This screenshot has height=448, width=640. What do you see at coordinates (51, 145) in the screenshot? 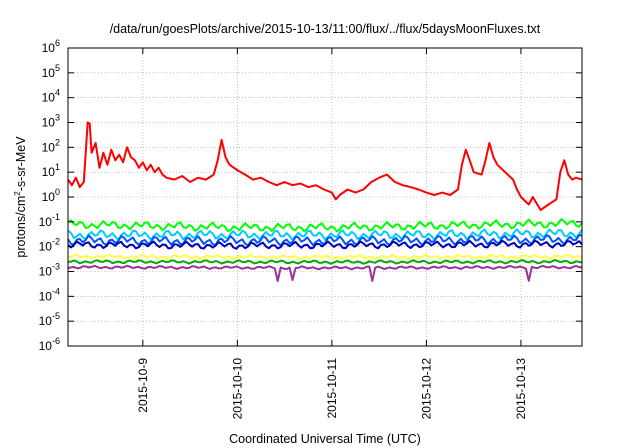
I see `y-tick-label: 10²` at bounding box center [51, 145].